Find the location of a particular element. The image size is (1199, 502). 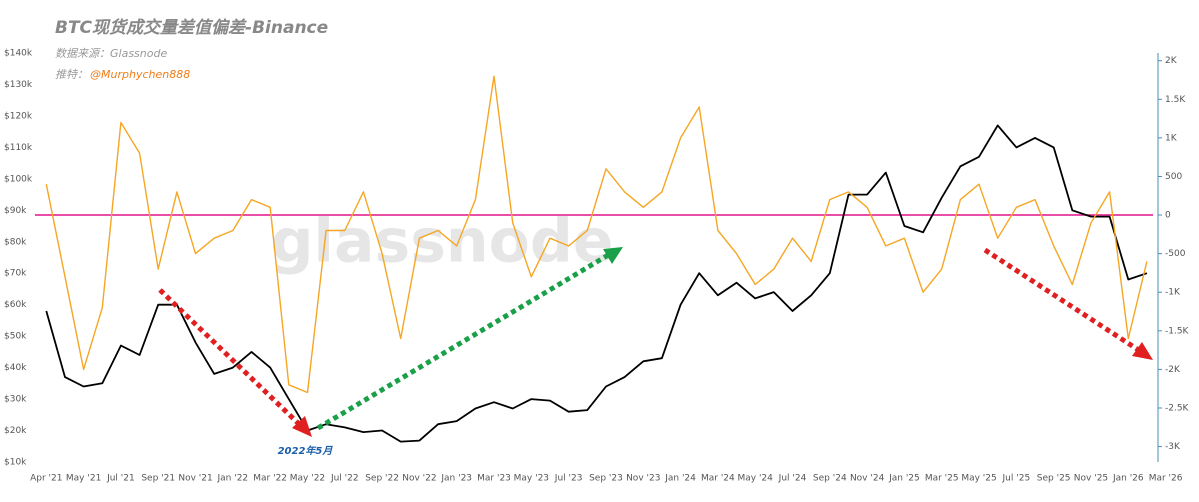

annotation: 2022年5月 is located at coordinates (306, 451).